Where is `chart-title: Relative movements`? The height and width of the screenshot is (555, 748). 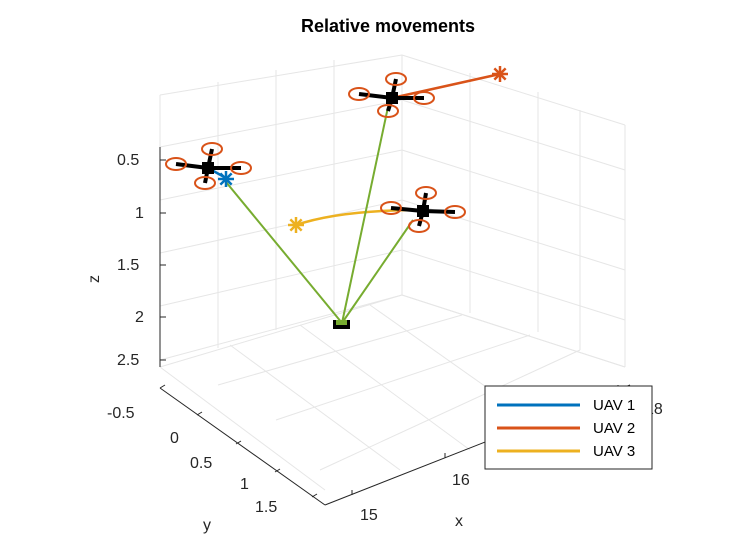 chart-title: Relative movements is located at coordinates (388, 26).